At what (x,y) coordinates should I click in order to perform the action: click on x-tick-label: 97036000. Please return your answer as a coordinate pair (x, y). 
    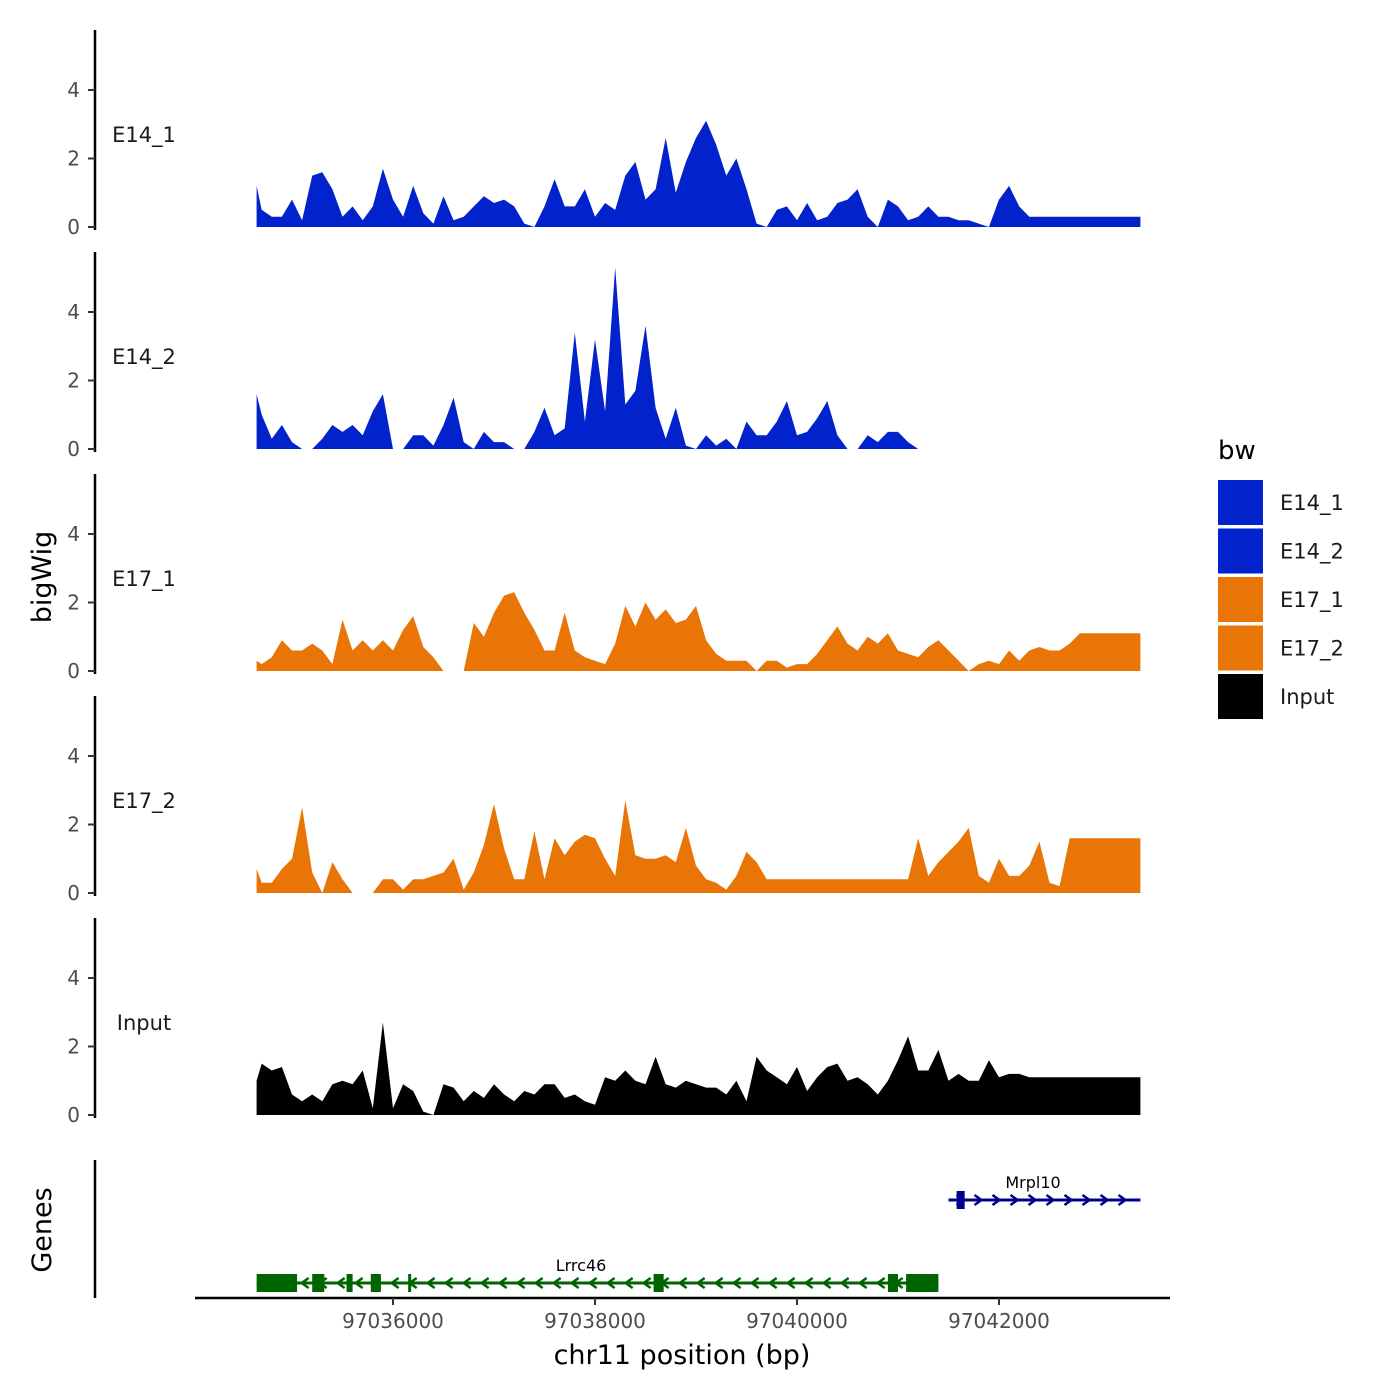
    Looking at the image, I should click on (393, 1321).